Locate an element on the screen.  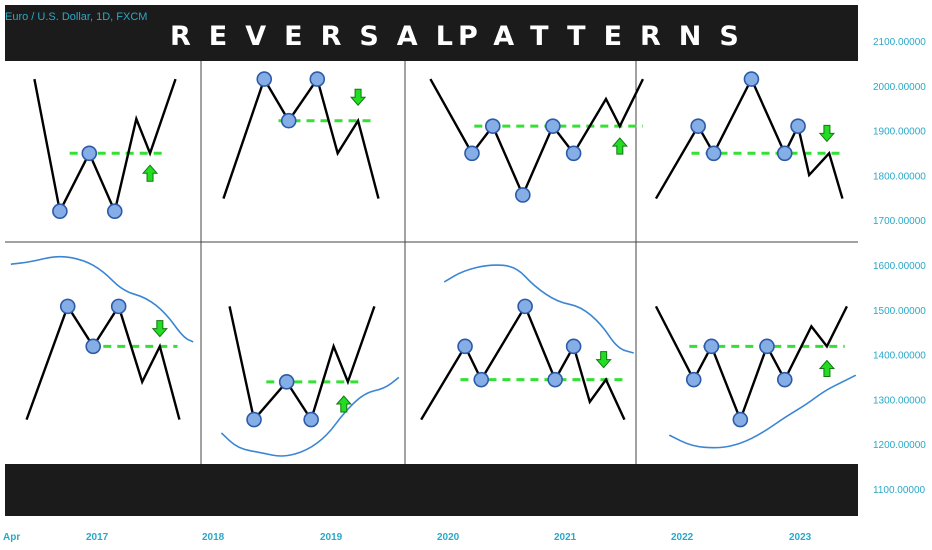
x-tick-label: 2018 is located at coordinates (213, 537).